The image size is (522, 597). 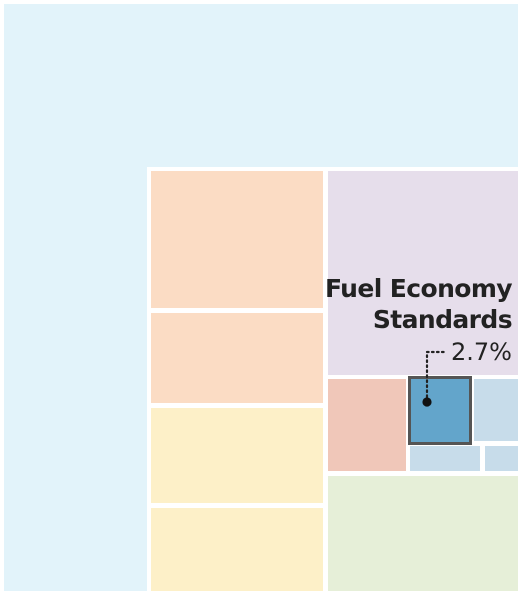 I want to click on treemap-cell-light-blue-right, so click(x=496, y=410).